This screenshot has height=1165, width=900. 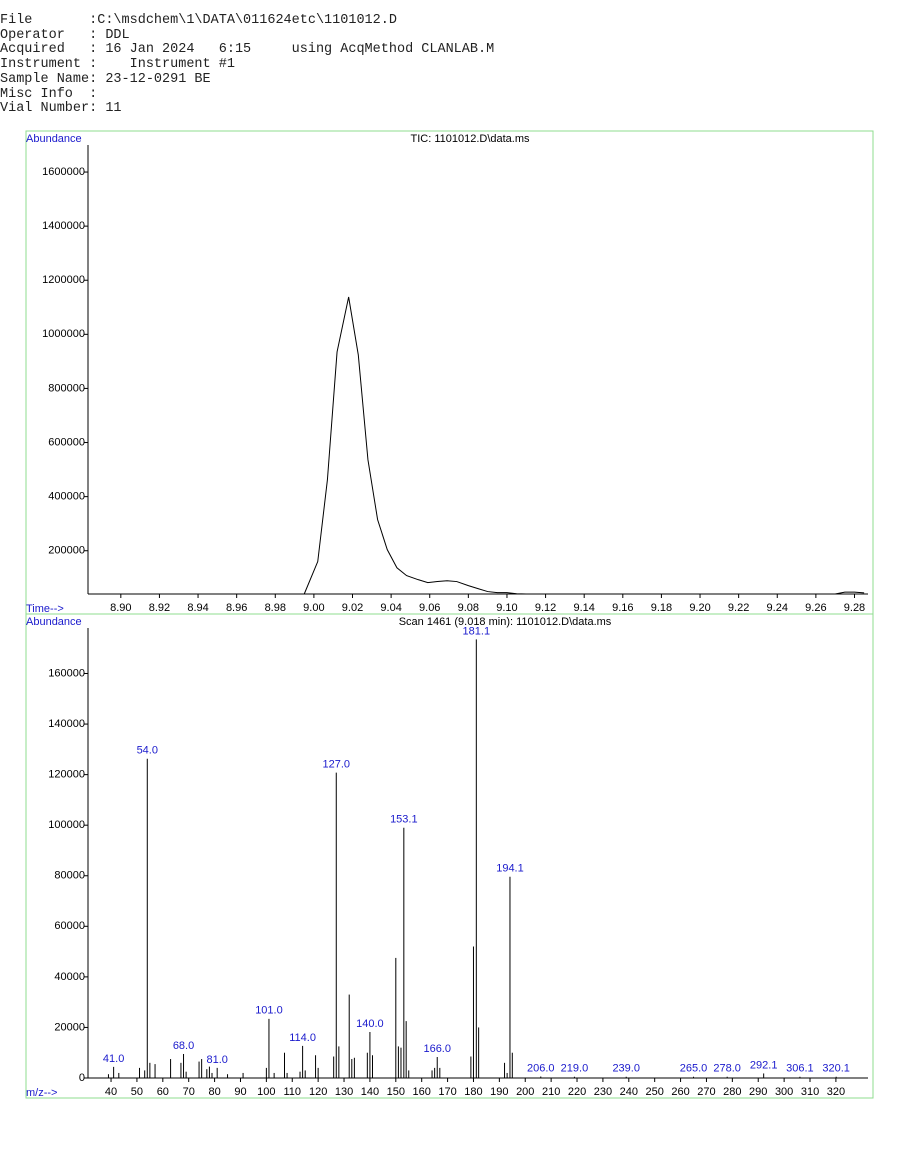 What do you see at coordinates (66, 388) in the screenshot?
I see `y-tick-label: 800000` at bounding box center [66, 388].